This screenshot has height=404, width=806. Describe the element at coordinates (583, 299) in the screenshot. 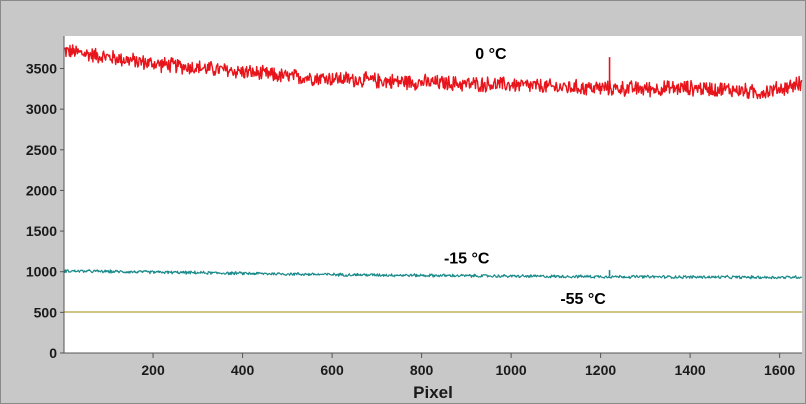

I see `series-label: -55 °C` at that location.